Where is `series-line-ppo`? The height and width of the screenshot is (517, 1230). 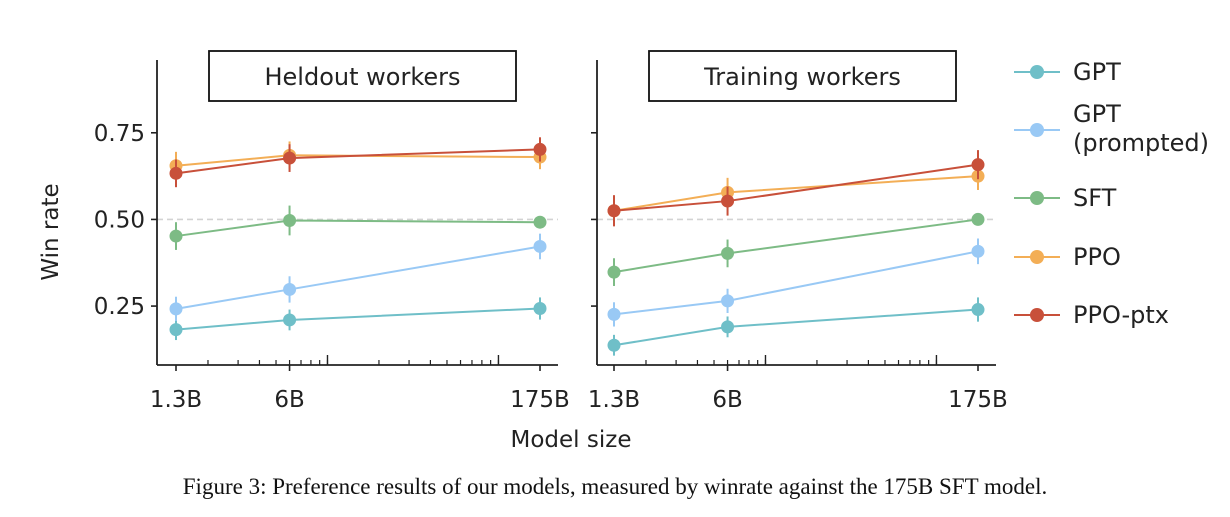 series-line-ppo is located at coordinates (358, 160).